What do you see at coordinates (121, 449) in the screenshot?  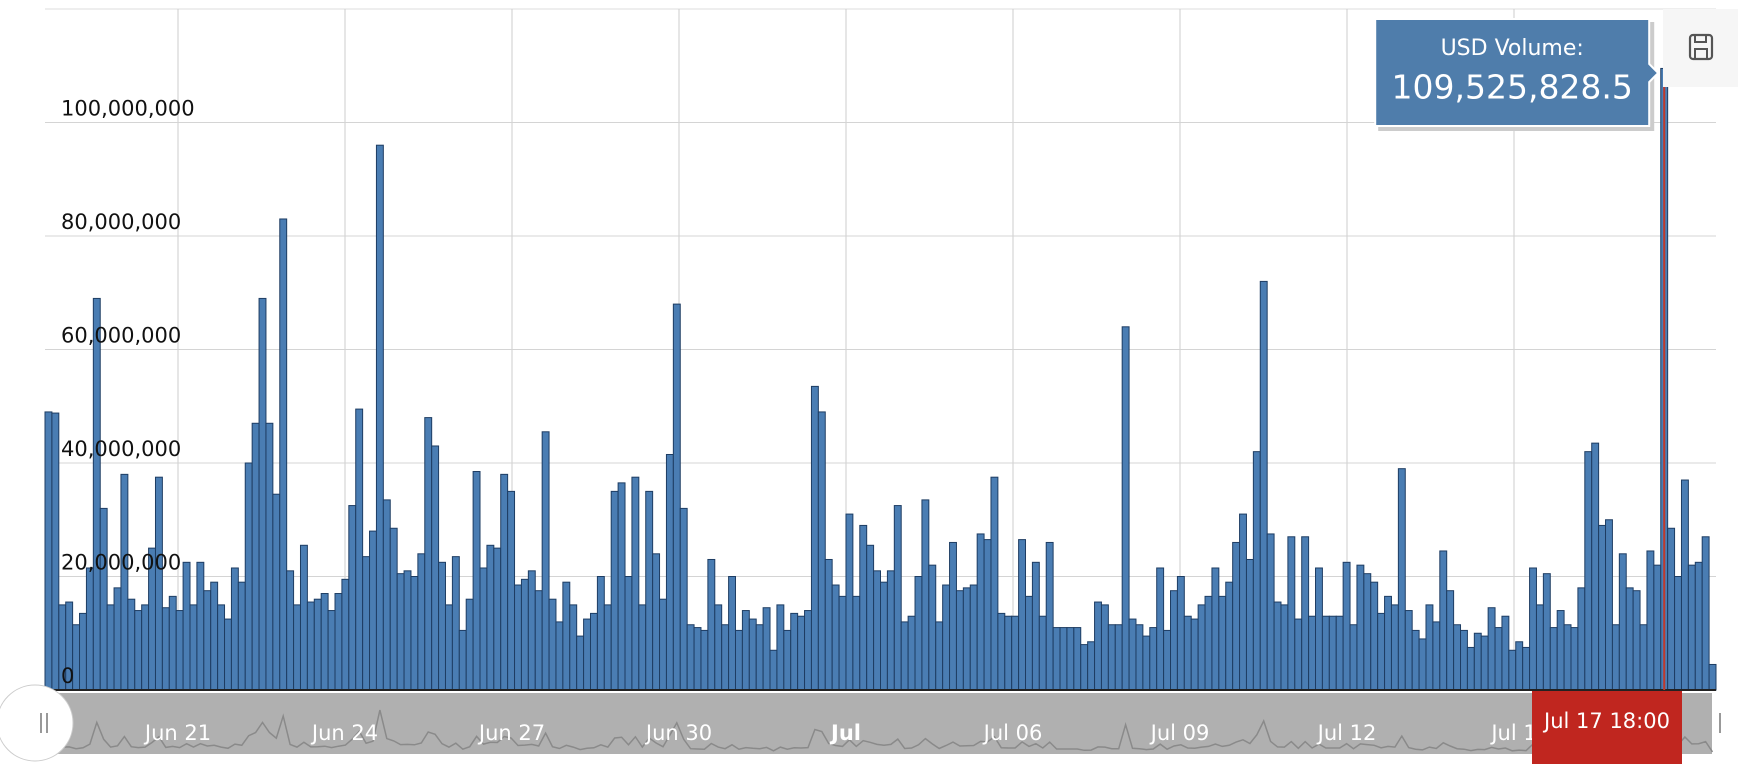 I see `y-tick-label: 40,000,000` at bounding box center [121, 449].